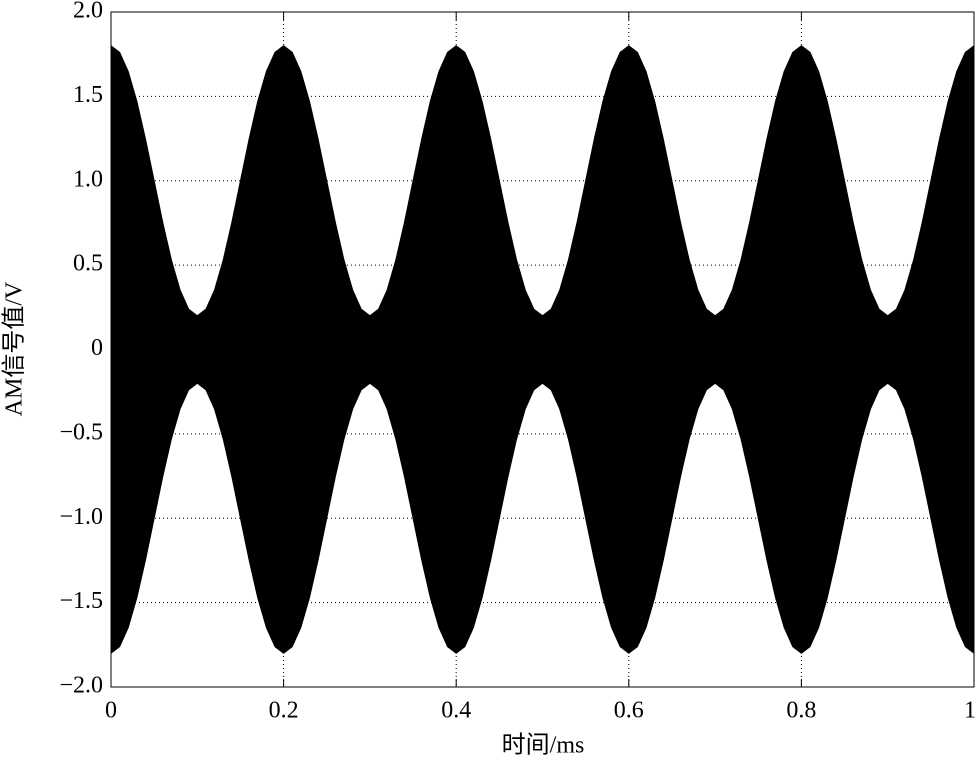  What do you see at coordinates (81, 686) in the screenshot?
I see `y-tick-label: −2.0` at bounding box center [81, 686].